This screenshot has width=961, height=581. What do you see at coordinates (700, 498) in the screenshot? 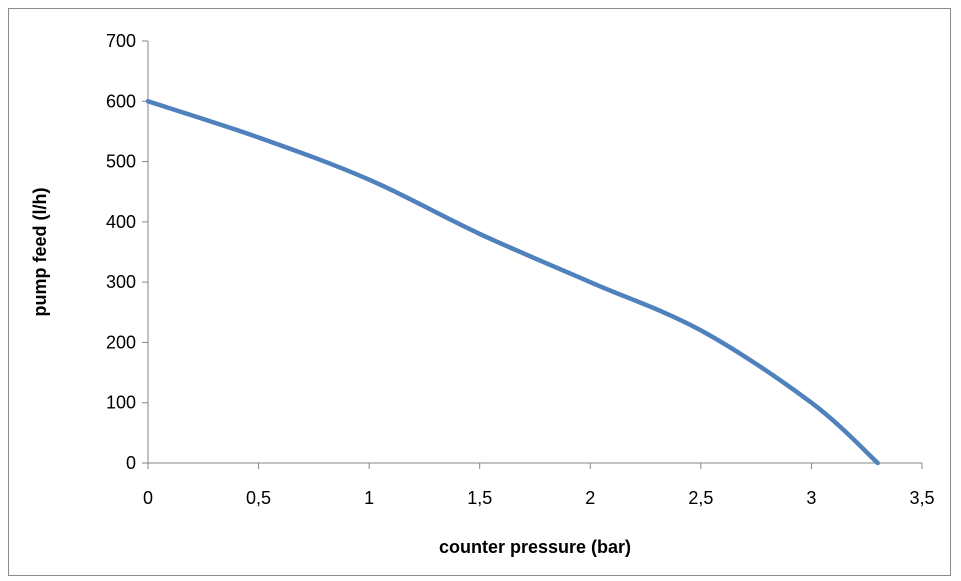
I see `x-tick-label: 2,5` at bounding box center [700, 498].